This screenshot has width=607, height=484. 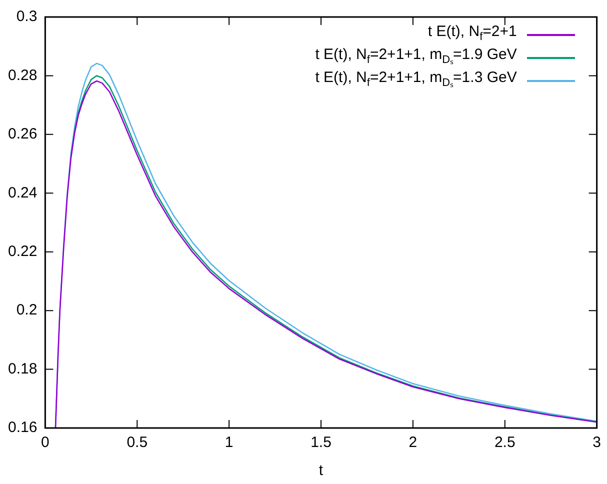 What do you see at coordinates (23, 369) in the screenshot?
I see `y-tick-label: 0.18` at bounding box center [23, 369].